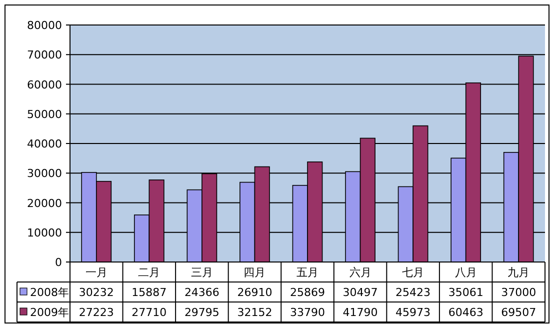 This screenshot has width=554, height=329. I want to click on x-tick-label: 九月, so click(519, 272).